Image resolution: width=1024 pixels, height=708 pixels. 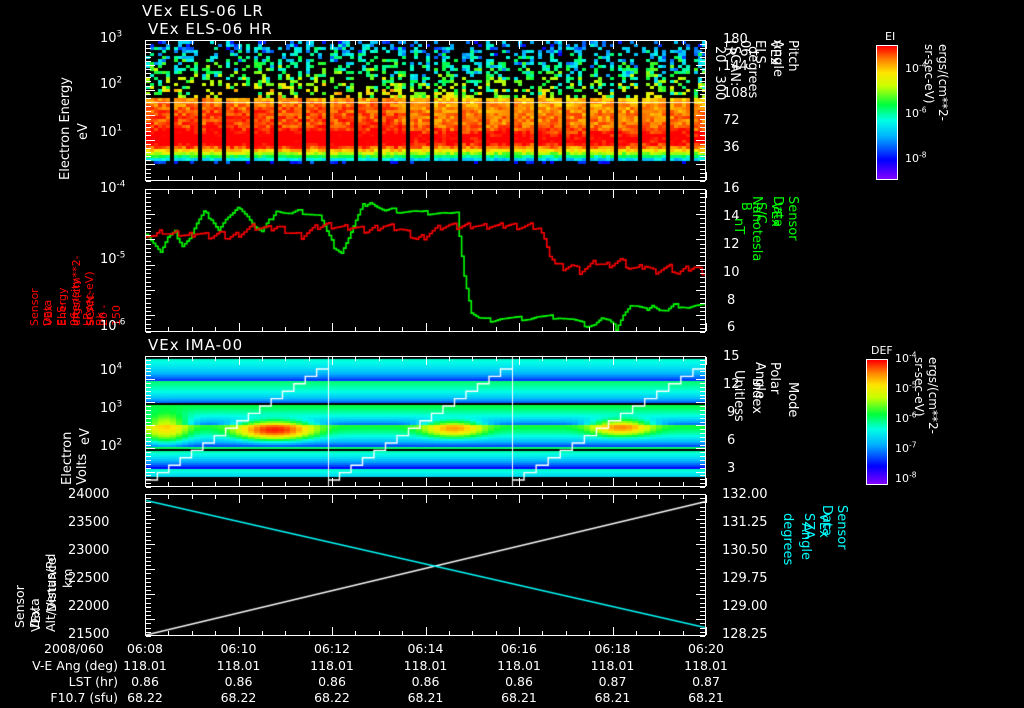 What do you see at coordinates (706, 681) in the screenshot?
I see `table-cell: 0.87` at bounding box center [706, 681].